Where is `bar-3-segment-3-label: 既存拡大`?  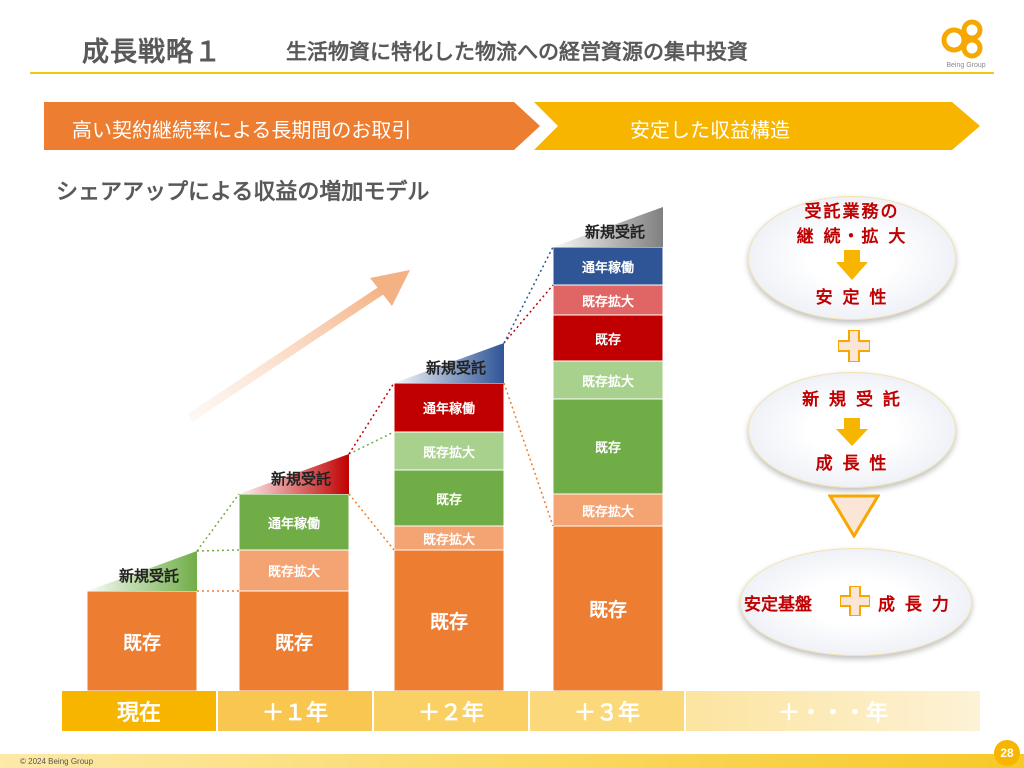 bar-3-segment-3-label: 既存拡大 is located at coordinates (607, 382).